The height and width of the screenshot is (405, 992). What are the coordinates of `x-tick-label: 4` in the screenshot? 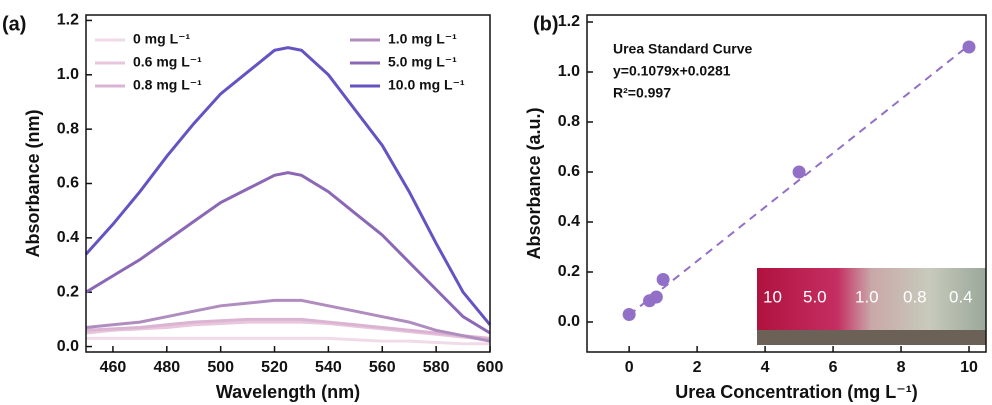 It's located at (765, 367).